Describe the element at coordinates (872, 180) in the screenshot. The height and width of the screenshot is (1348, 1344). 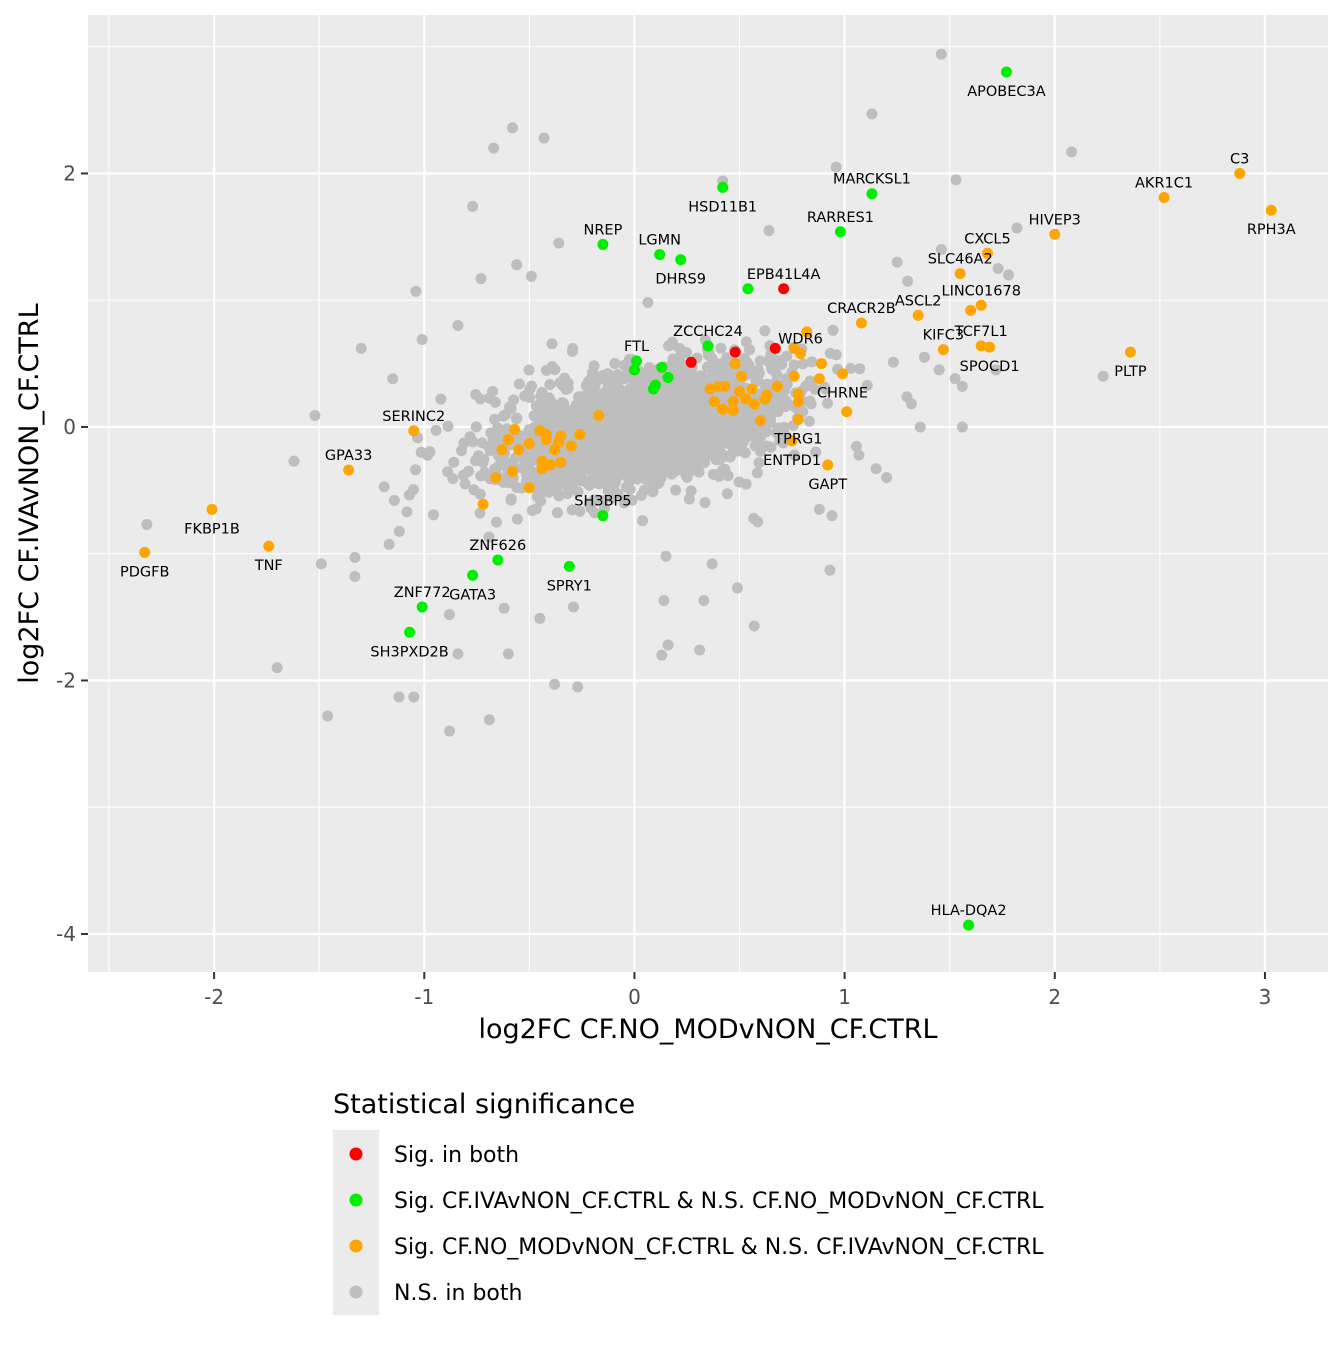
I see `point-label: MARCKSL1` at that location.